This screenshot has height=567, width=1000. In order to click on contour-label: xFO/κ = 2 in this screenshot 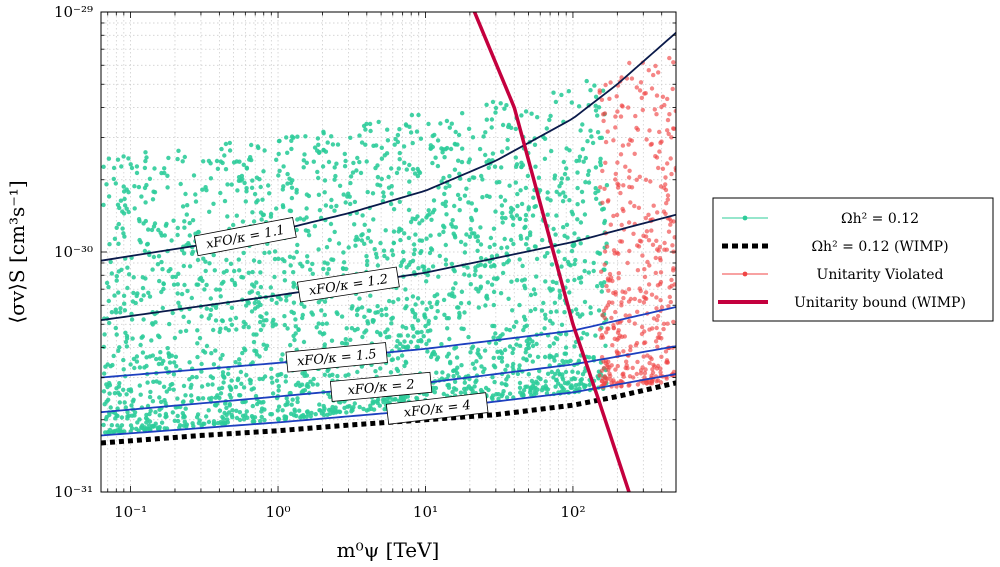, I will do `click(381, 386)`.